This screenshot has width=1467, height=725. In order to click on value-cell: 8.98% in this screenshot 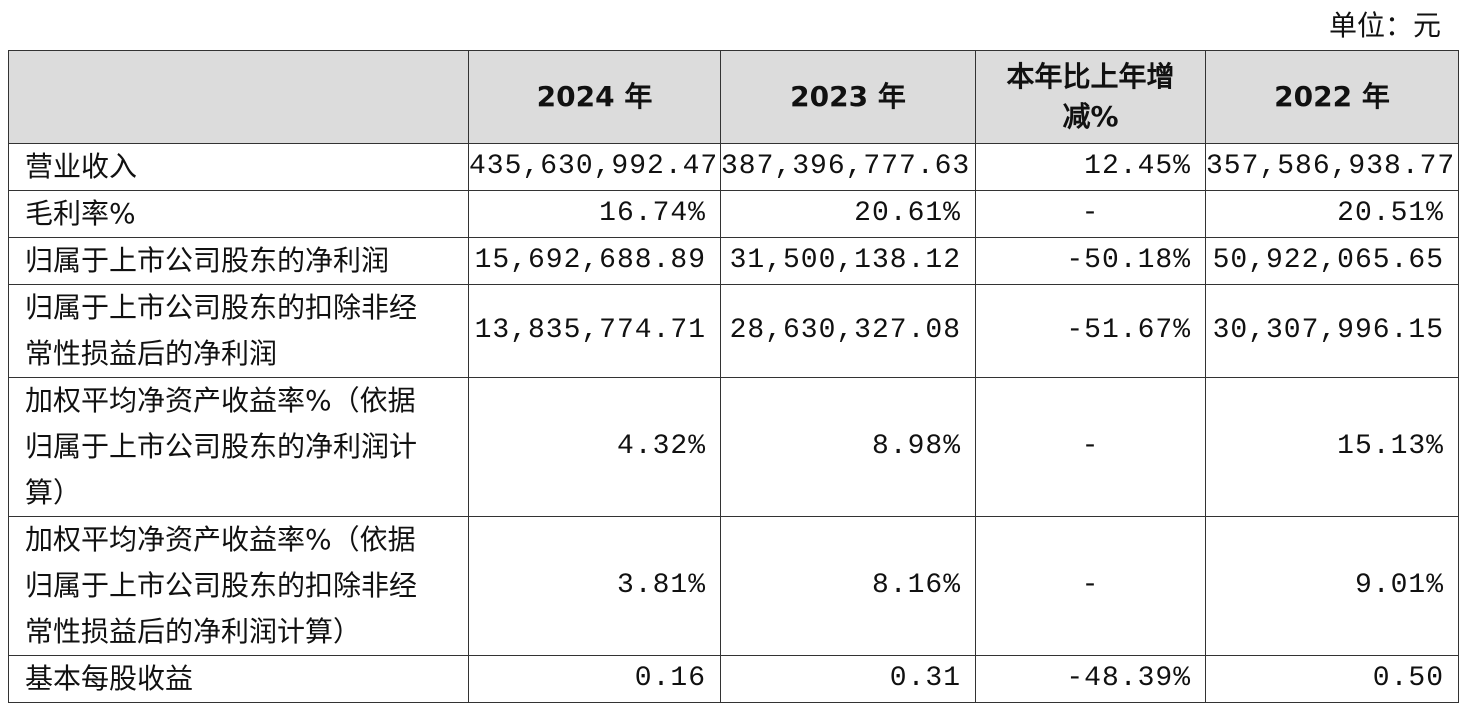, I will do `click(848, 447)`.